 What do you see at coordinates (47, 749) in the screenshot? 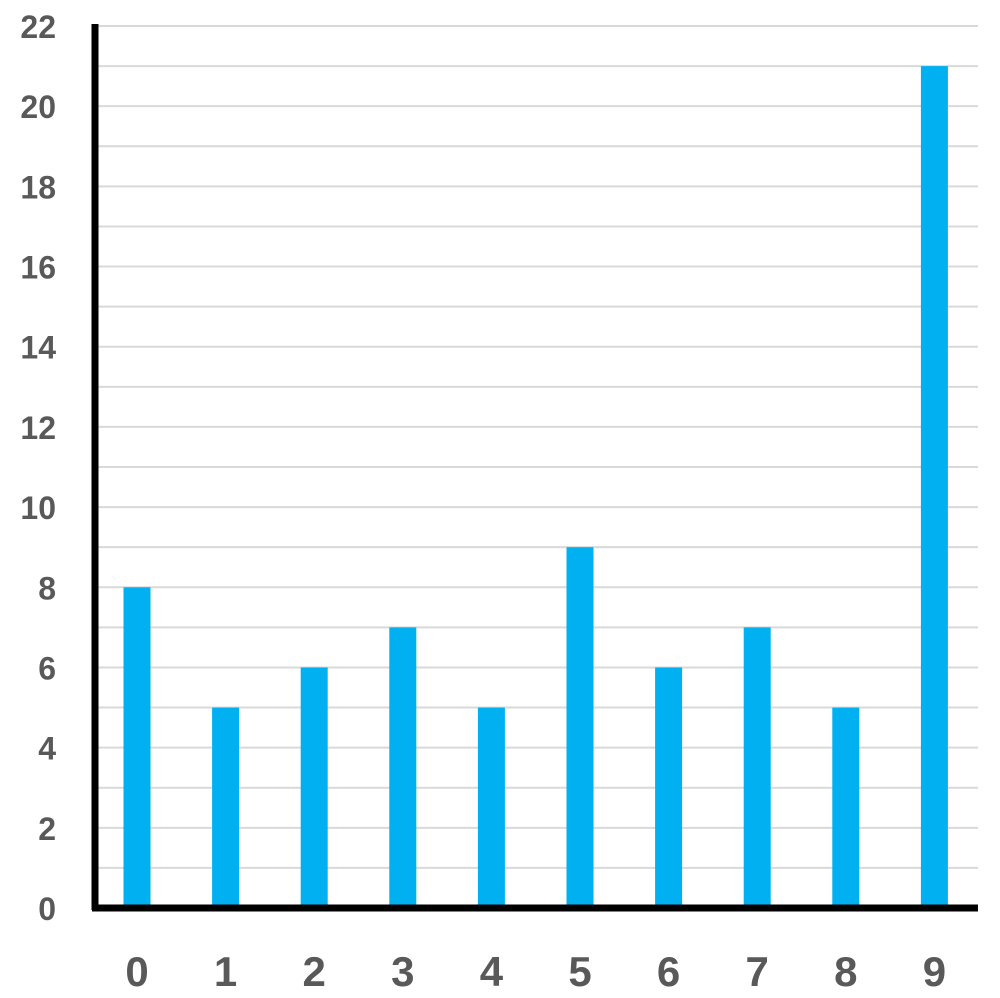
I see `y-tick-label: 4` at bounding box center [47, 749].